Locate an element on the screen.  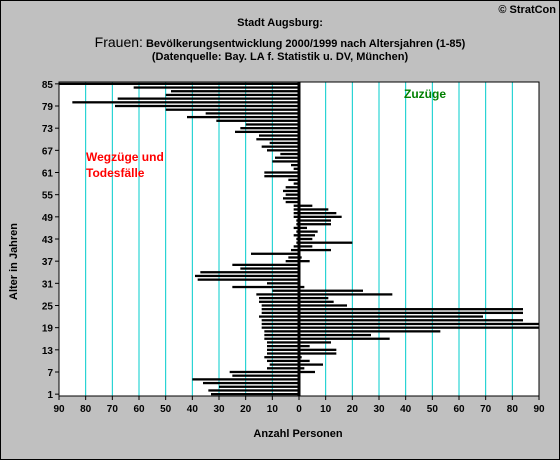
y-tick-label: 31 is located at coordinates (48, 284).